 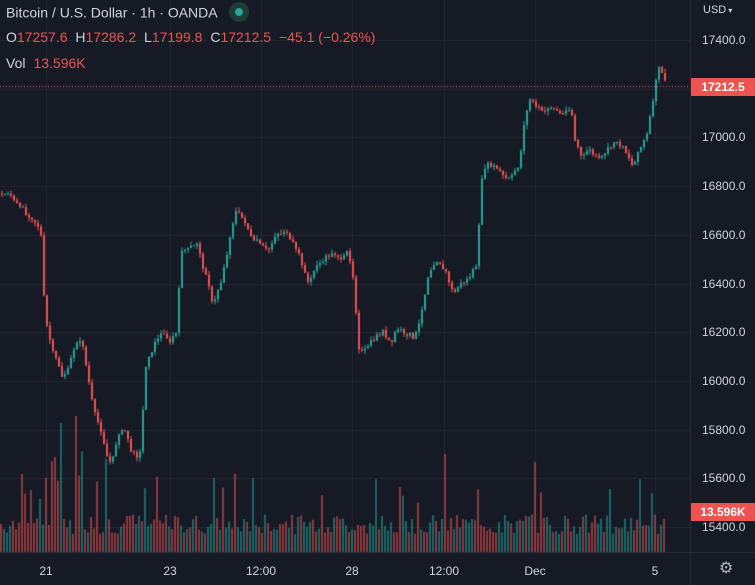 What do you see at coordinates (111, 37) in the screenshot?
I see `high-value: 17286.2` at bounding box center [111, 37].